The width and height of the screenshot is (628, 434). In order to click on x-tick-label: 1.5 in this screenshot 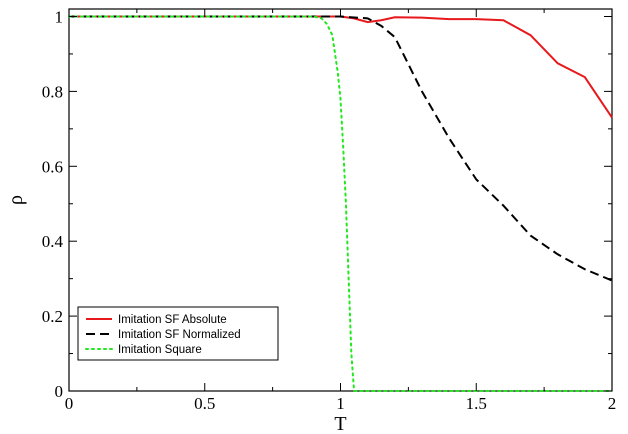, I will do `click(476, 403)`.